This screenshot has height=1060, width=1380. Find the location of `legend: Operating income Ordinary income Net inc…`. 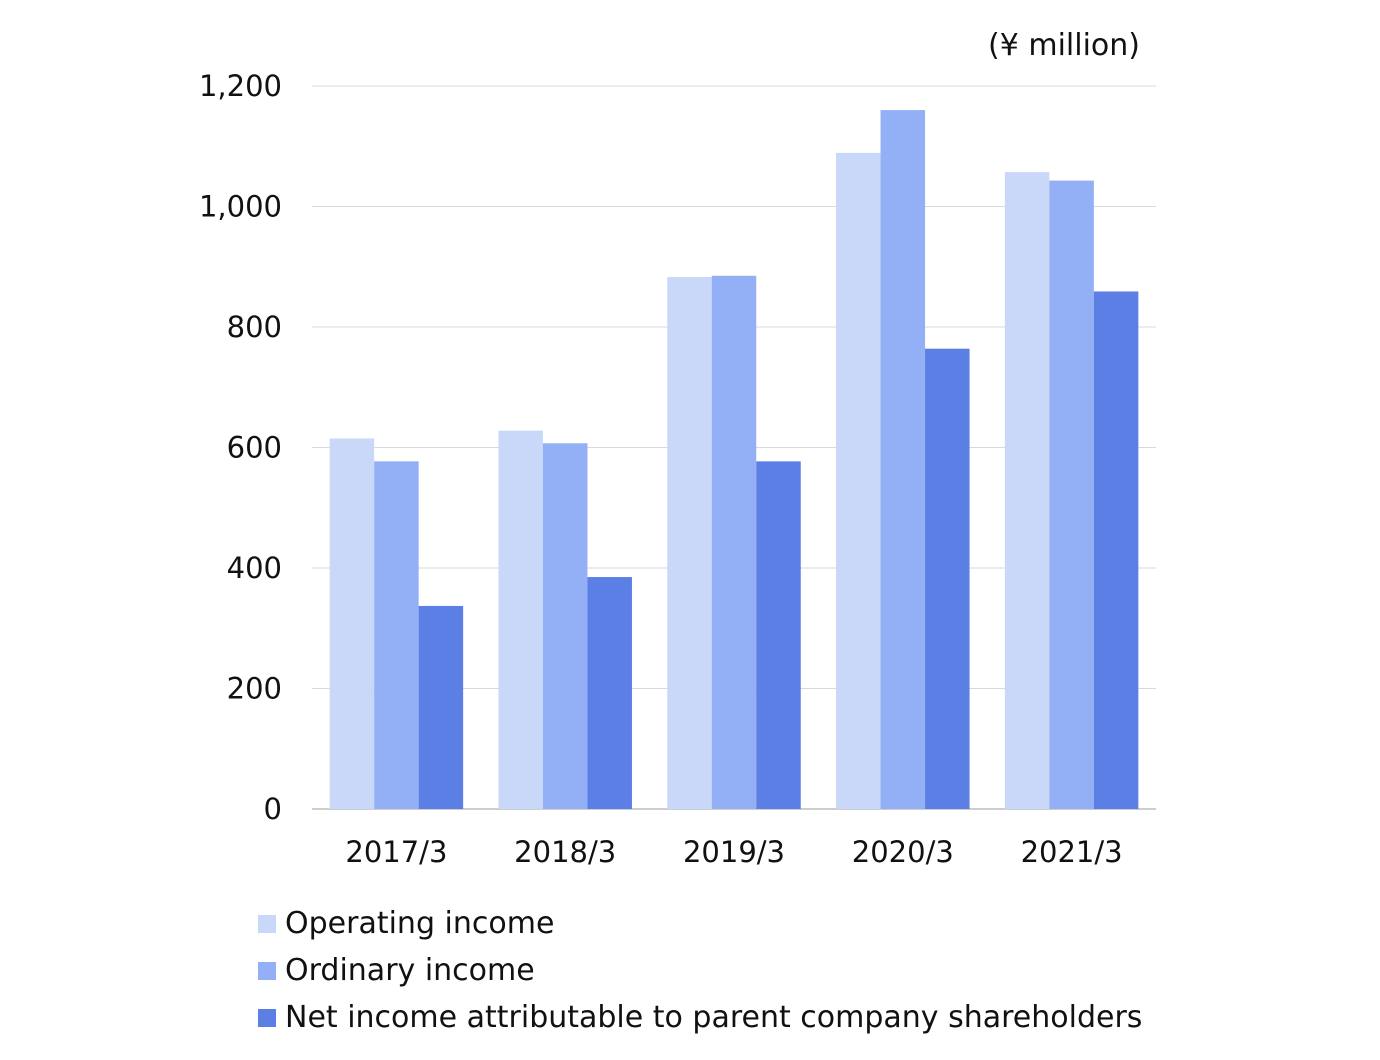

legend: Operating income Ordinary income Net inc… is located at coordinates (700, 970).